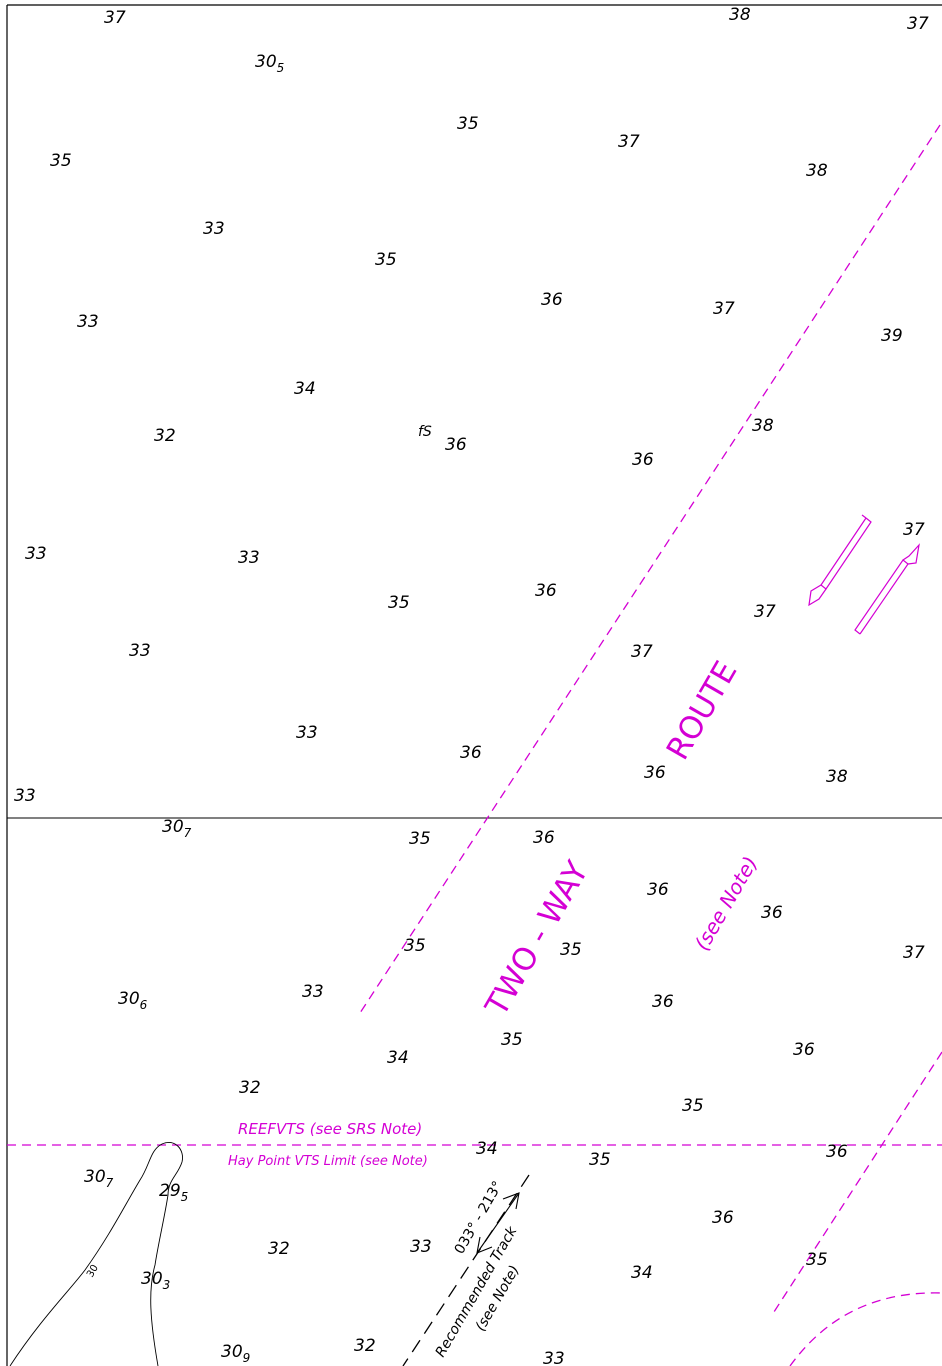  I want to click on depth-sounding: 303, so click(155, 1280).